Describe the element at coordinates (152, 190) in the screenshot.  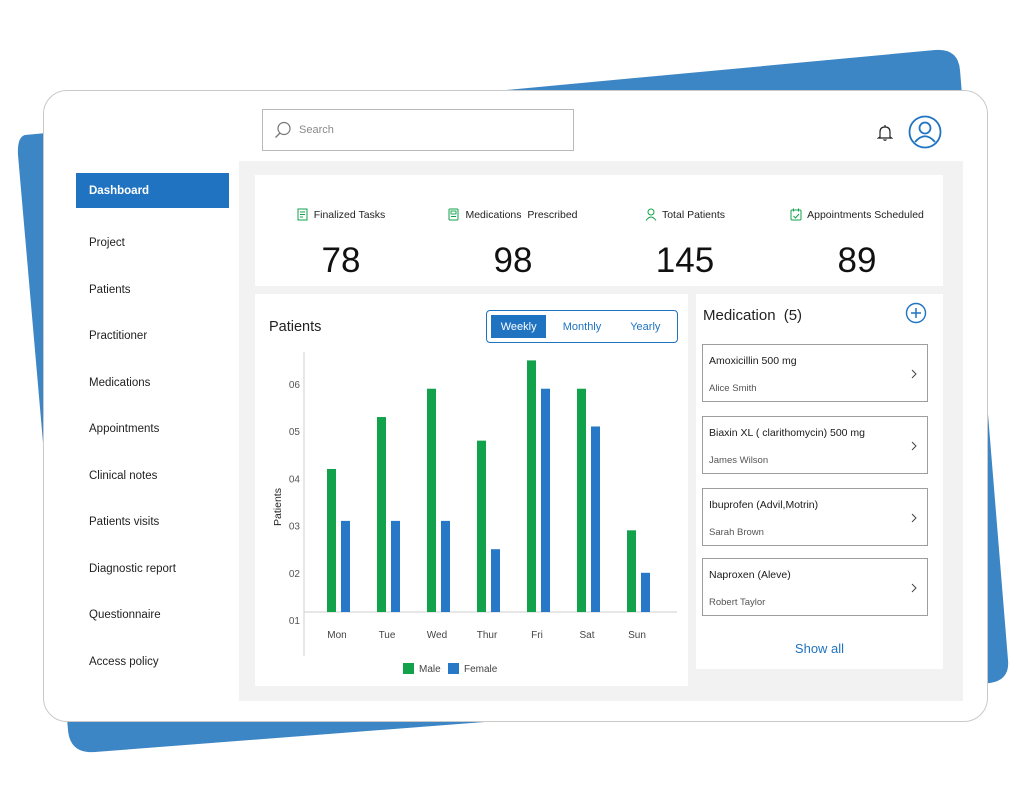
I see `sidebar-item-dashboard: Dashboard` at that location.